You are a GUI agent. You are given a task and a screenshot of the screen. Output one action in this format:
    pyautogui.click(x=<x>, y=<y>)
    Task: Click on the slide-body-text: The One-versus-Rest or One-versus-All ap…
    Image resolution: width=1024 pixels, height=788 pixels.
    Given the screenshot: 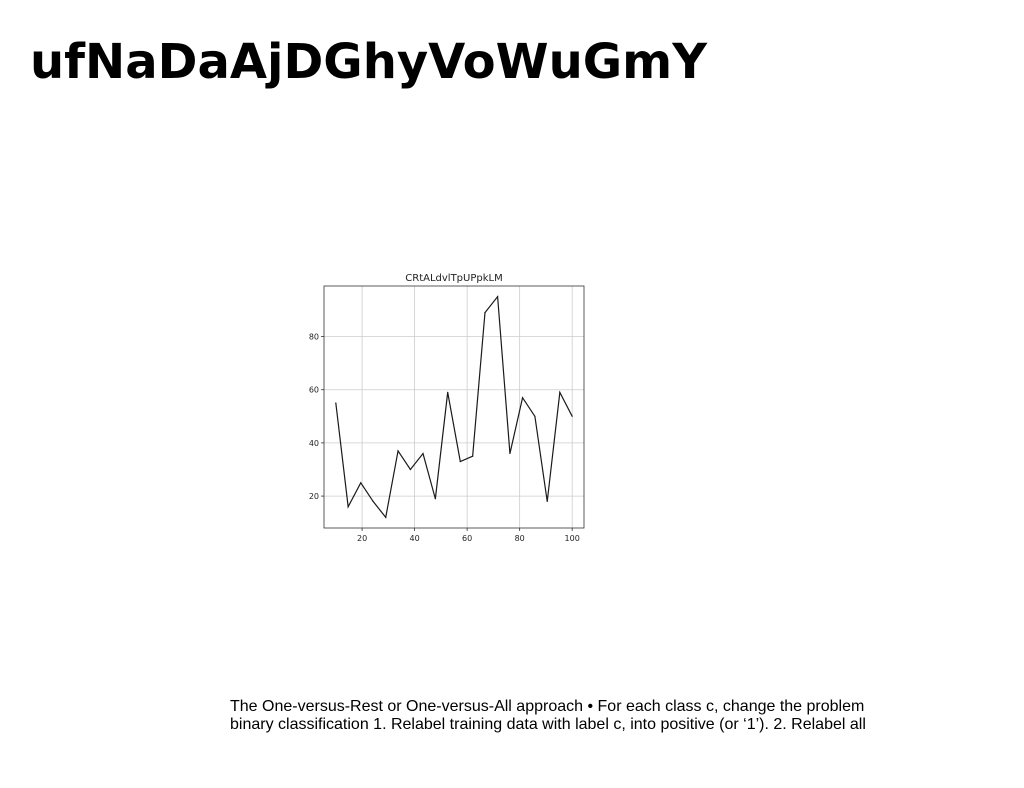 What is the action you would take?
    pyautogui.click(x=580, y=716)
    